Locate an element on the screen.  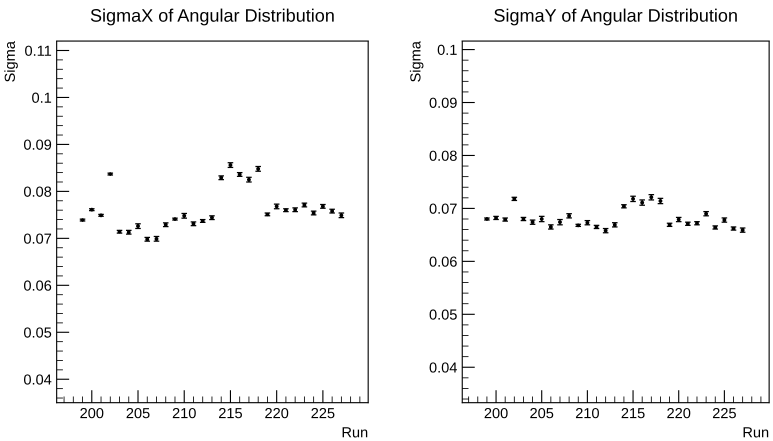
chart-title: SigmaY of Angular Distribution is located at coordinates (615, 17).